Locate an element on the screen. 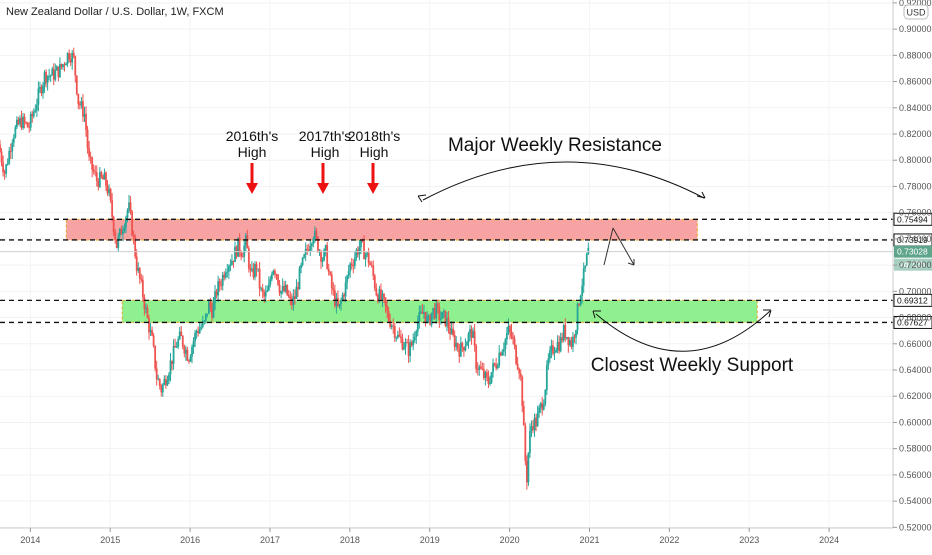  y-tick-label: 0.68000 is located at coordinates (915, 318).